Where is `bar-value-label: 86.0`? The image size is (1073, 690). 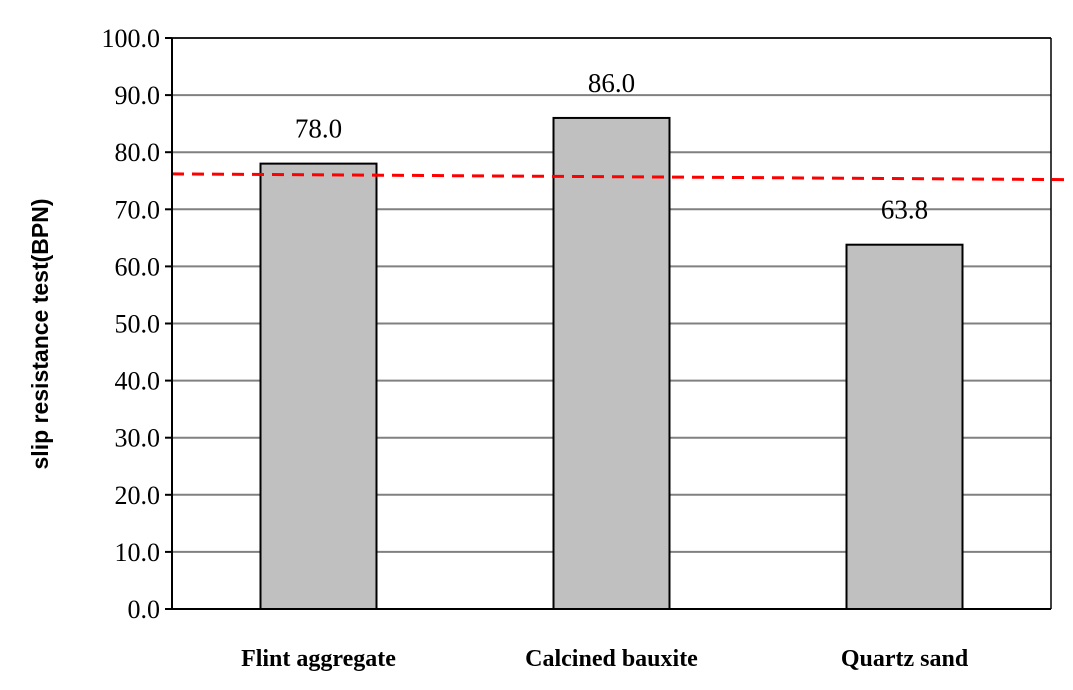
bar-value-label: 86.0 is located at coordinates (611, 83).